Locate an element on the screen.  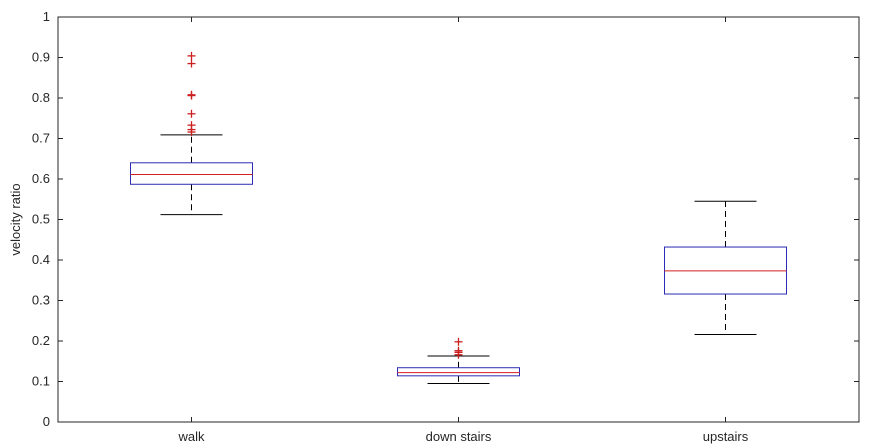
x-tick-label: down stairs is located at coordinates (459, 436).